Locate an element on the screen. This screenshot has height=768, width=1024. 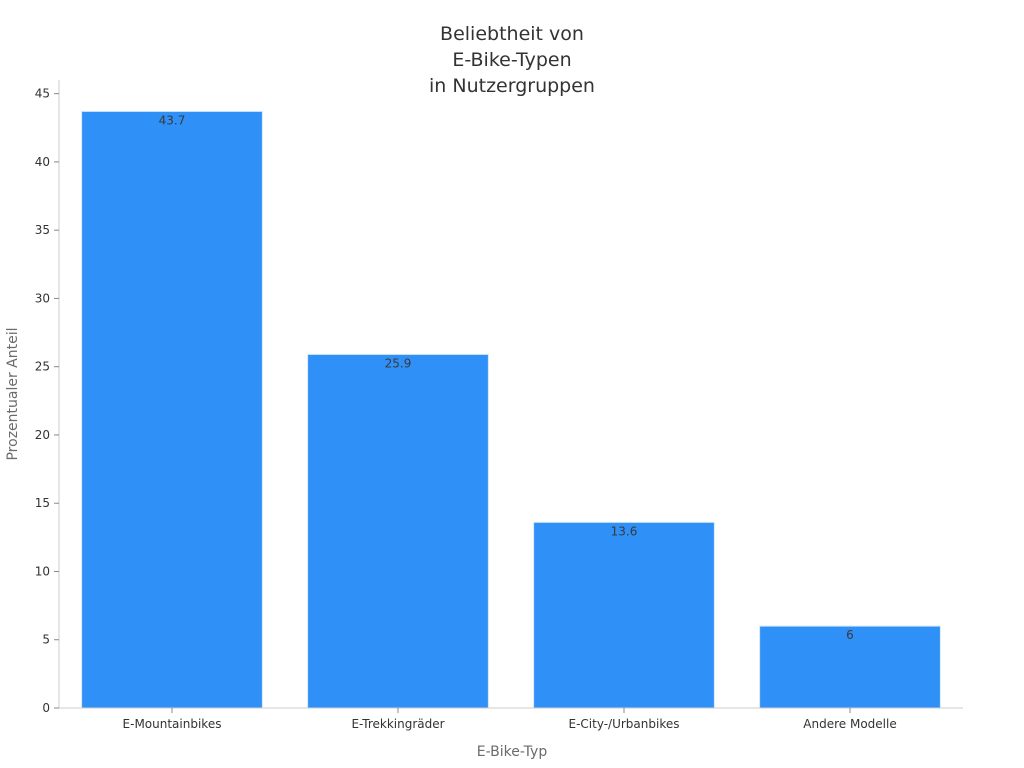
bar-data-label: 43.7 is located at coordinates (172, 120).